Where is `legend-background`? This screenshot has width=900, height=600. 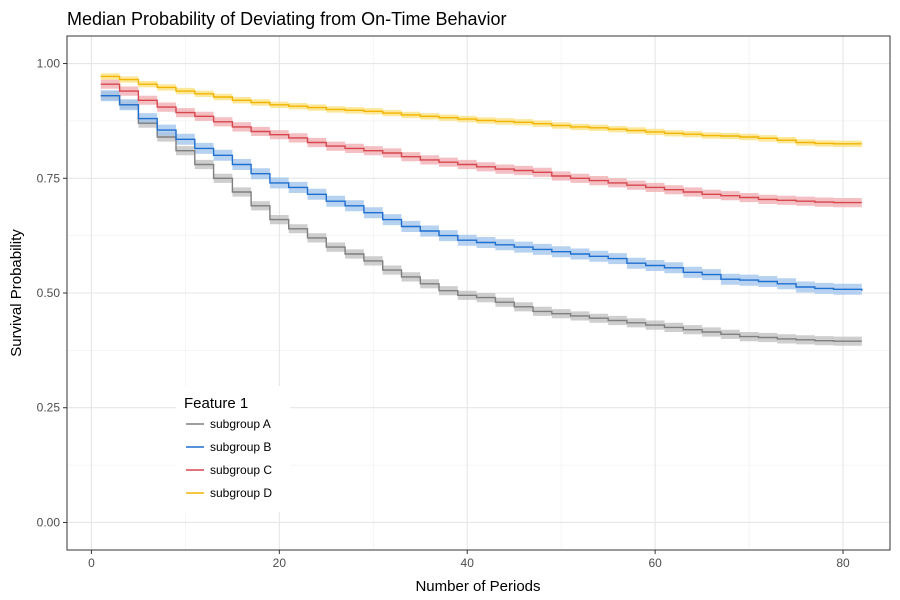
legend-background is located at coordinates (233, 449).